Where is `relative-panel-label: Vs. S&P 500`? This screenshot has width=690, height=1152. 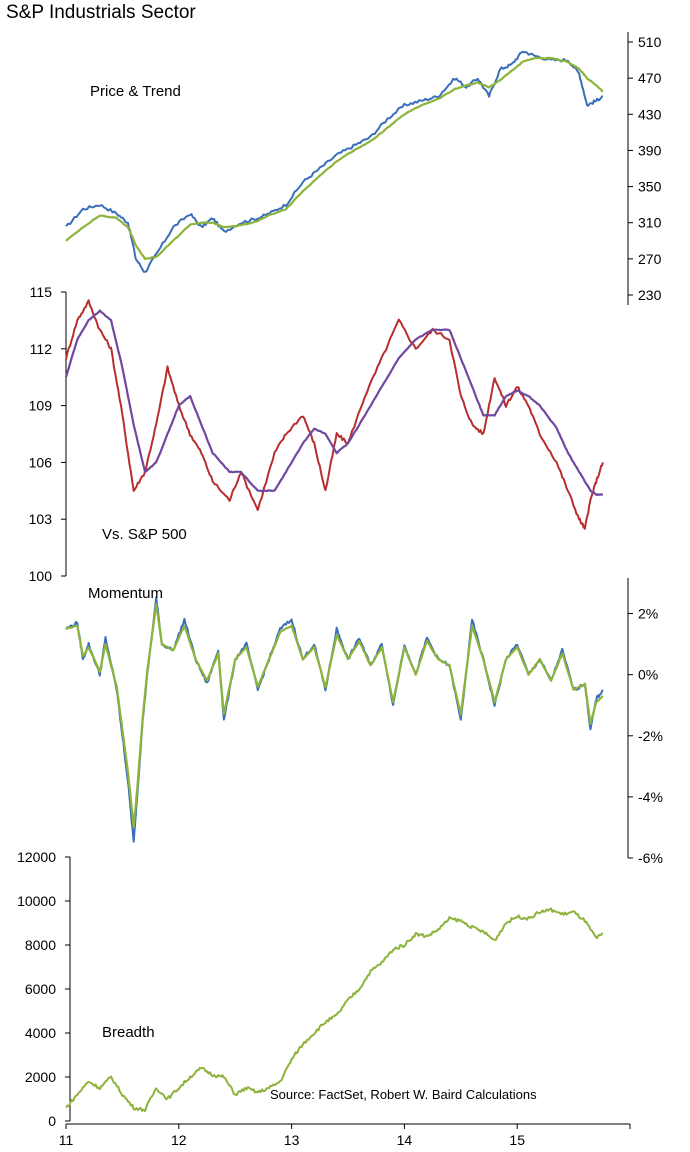
relative-panel-label: Vs. S&P 500 is located at coordinates (144, 534).